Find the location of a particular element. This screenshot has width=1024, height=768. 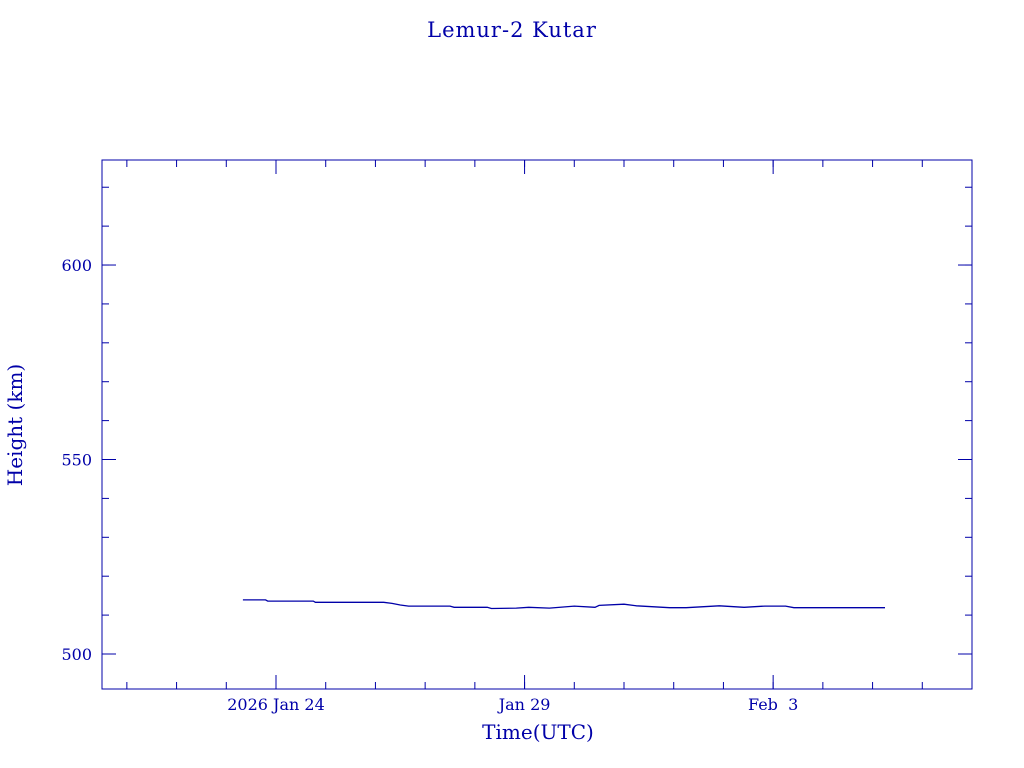

x-tick-label: Feb 3 is located at coordinates (773, 704).